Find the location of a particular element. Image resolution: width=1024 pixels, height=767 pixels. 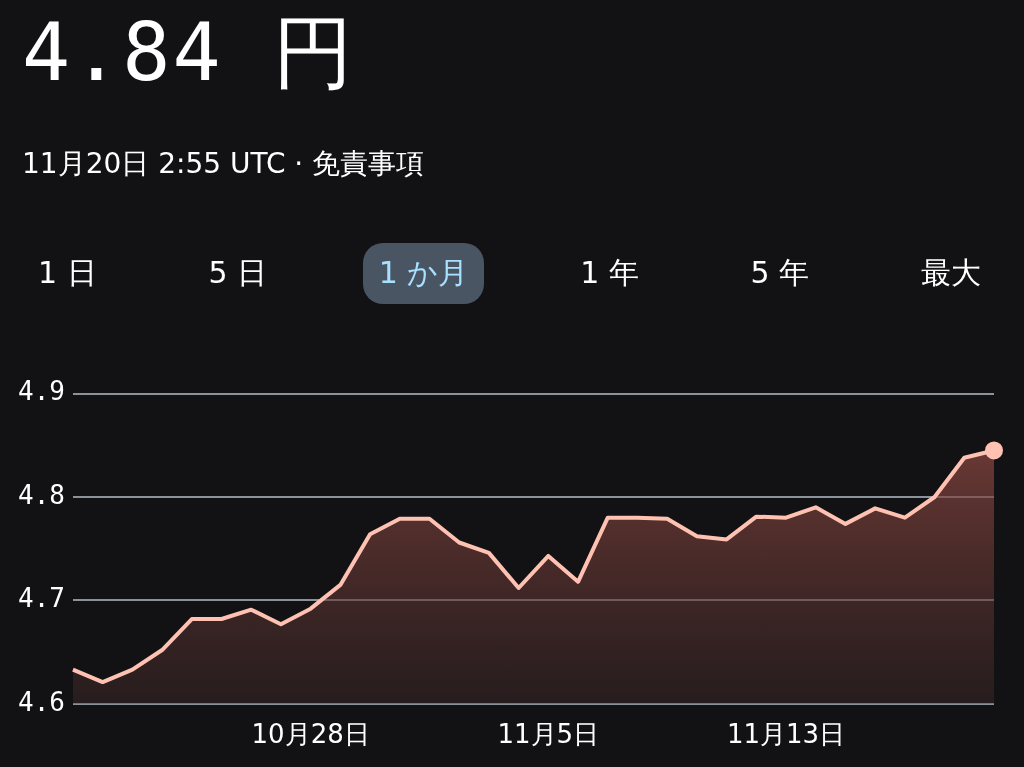

chart-subtitle: 11月20日 2:55 UTC · 免責事項 is located at coordinates (223, 164).